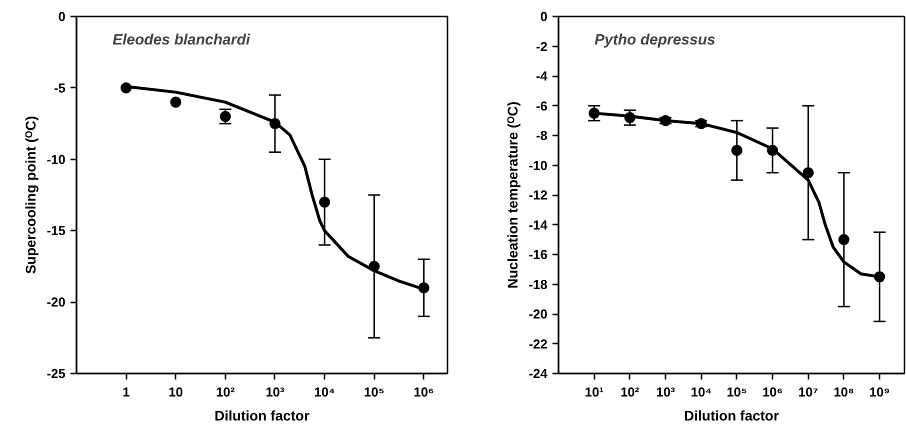 The image size is (906, 432). What do you see at coordinates (808, 392) in the screenshot?
I see `x-tick-label: 10⁷` at bounding box center [808, 392].